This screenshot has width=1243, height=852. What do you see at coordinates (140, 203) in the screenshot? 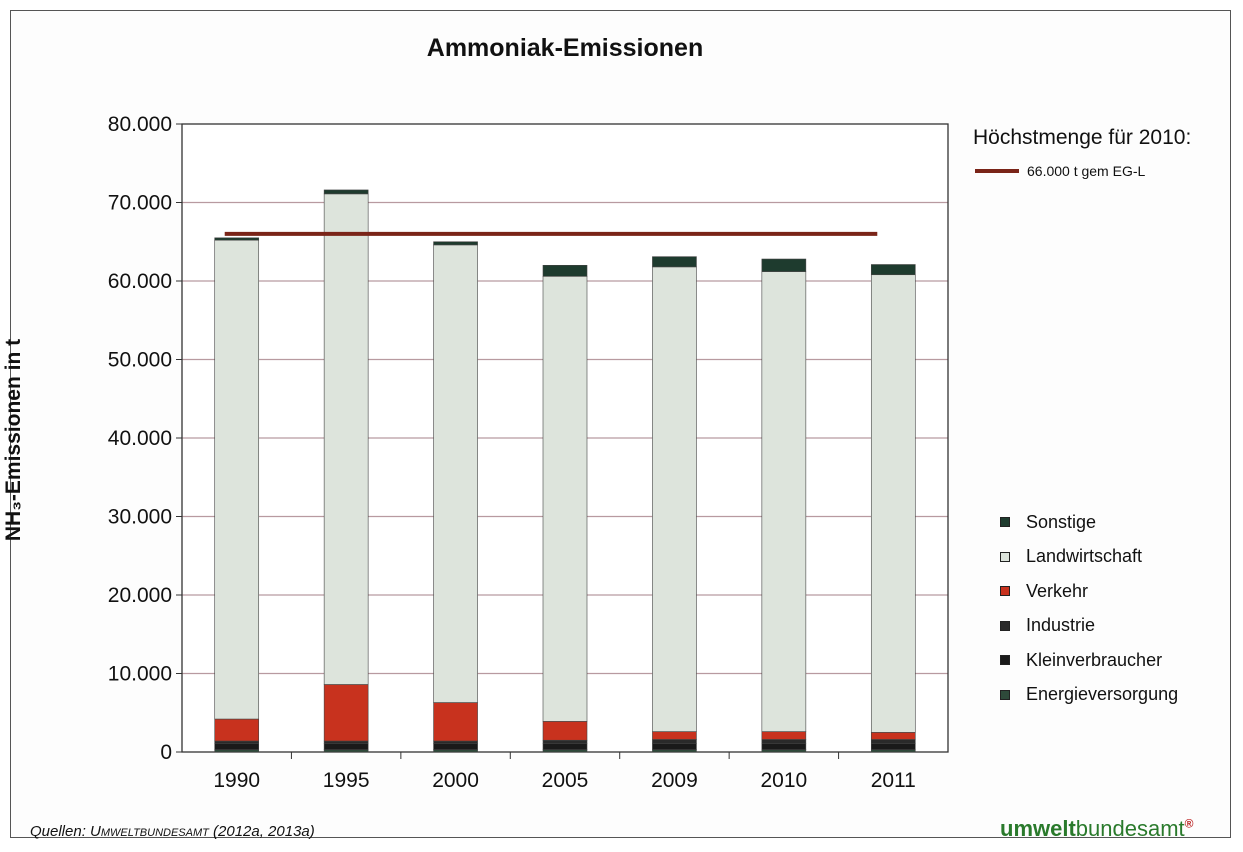
I see `y-tick-label: 70.000` at bounding box center [140, 203].